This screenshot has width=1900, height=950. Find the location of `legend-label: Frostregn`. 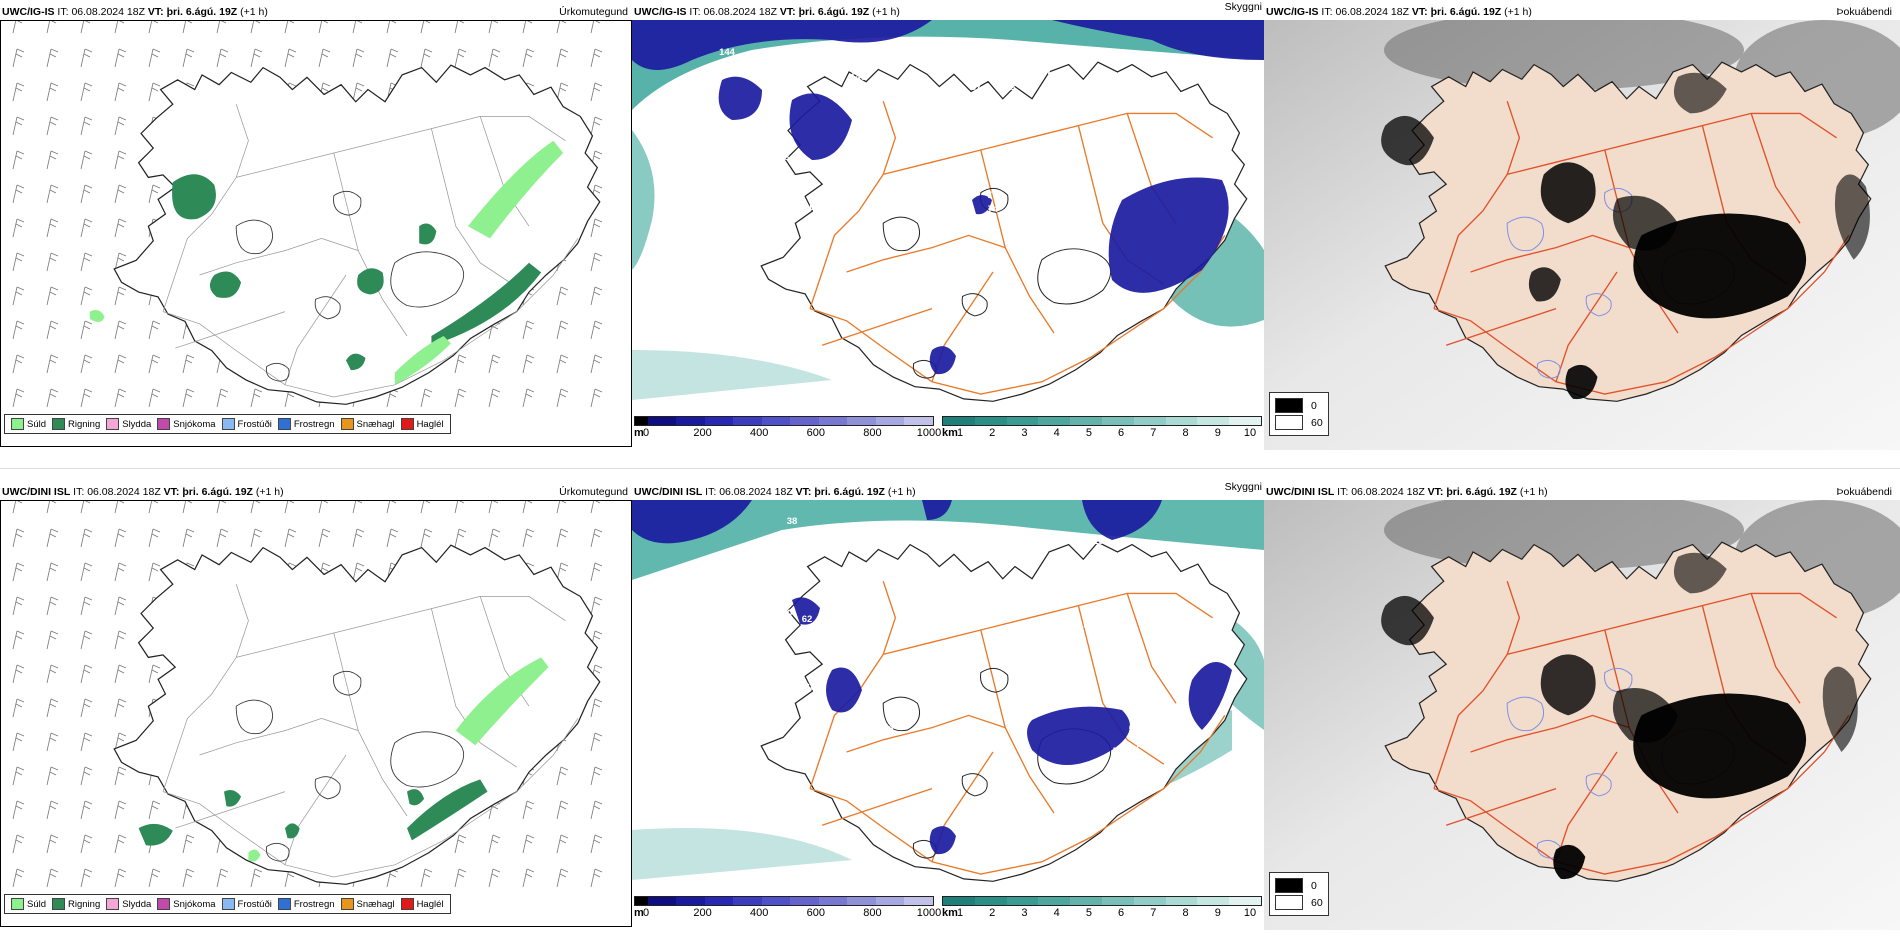

legend-label: Frostregn is located at coordinates (314, 904).